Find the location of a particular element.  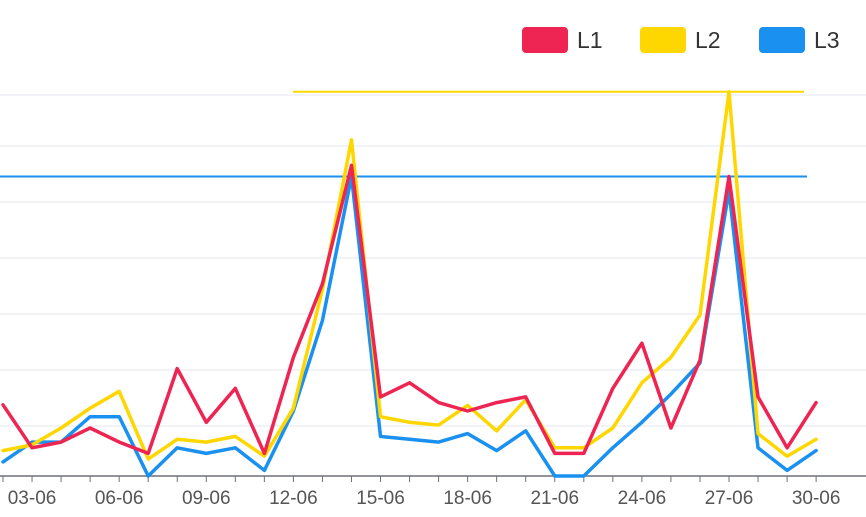

legend: L1 L2 L3 is located at coordinates (681, 40).